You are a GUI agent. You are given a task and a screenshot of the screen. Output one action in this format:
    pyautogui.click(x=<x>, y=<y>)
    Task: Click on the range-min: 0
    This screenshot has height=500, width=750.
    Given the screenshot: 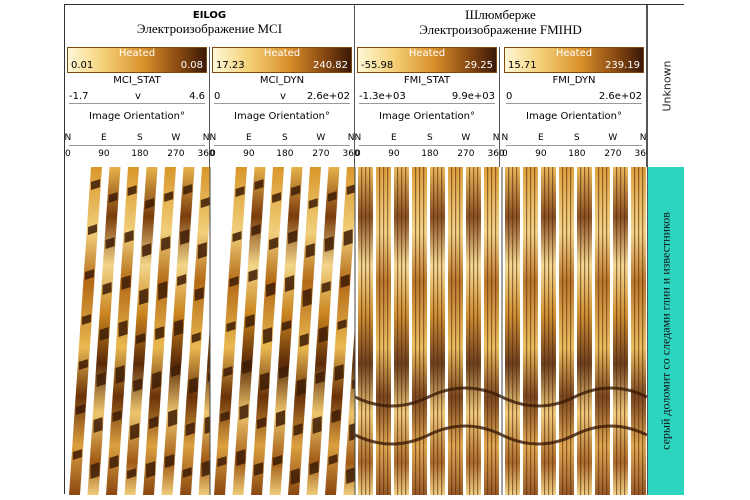 What is the action you would take?
    pyautogui.click(x=509, y=96)
    